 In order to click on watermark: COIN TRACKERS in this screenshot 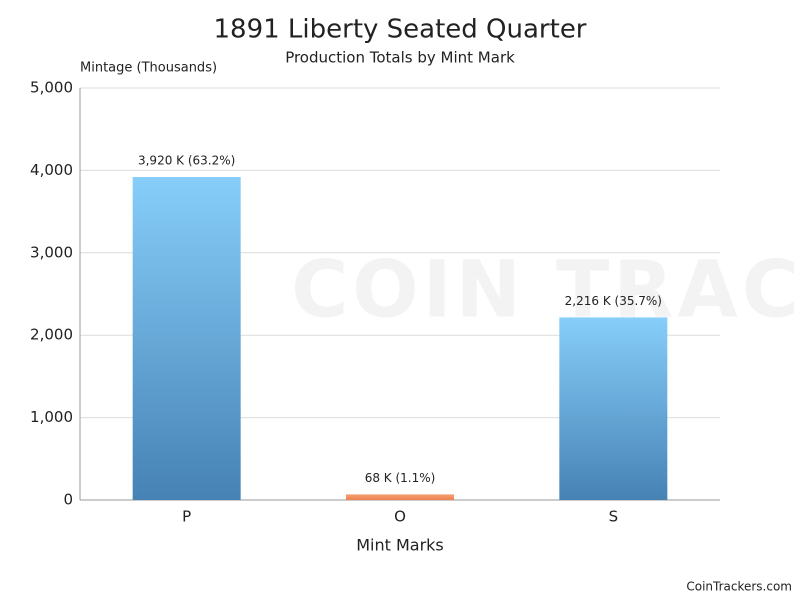, I will do `click(545, 290)`.